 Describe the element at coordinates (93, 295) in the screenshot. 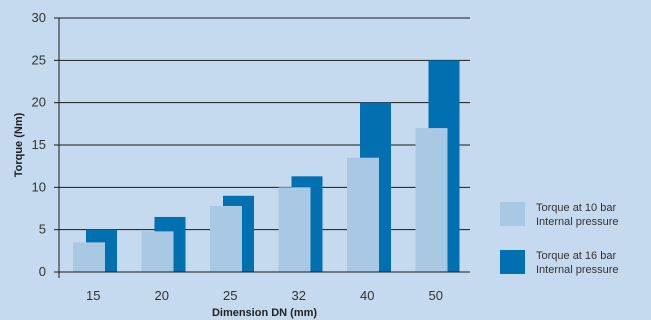

I see `x-tick-label-15: 15` at that location.